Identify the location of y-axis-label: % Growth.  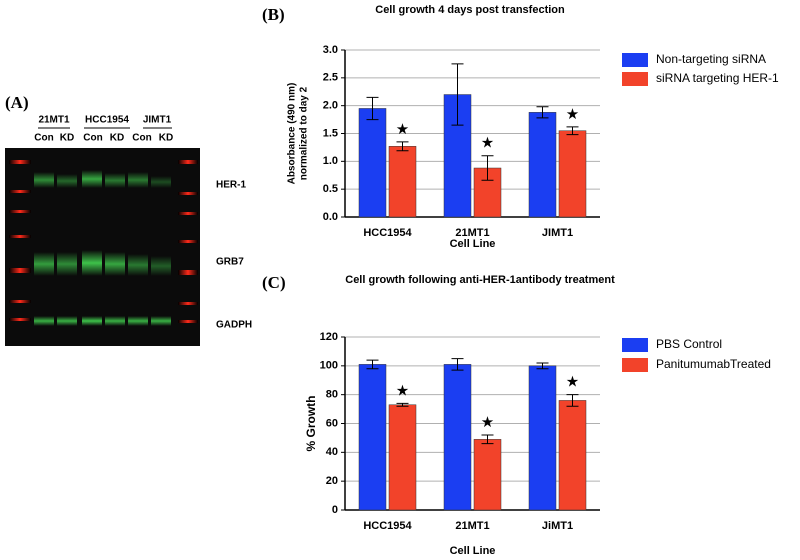
(311, 424).